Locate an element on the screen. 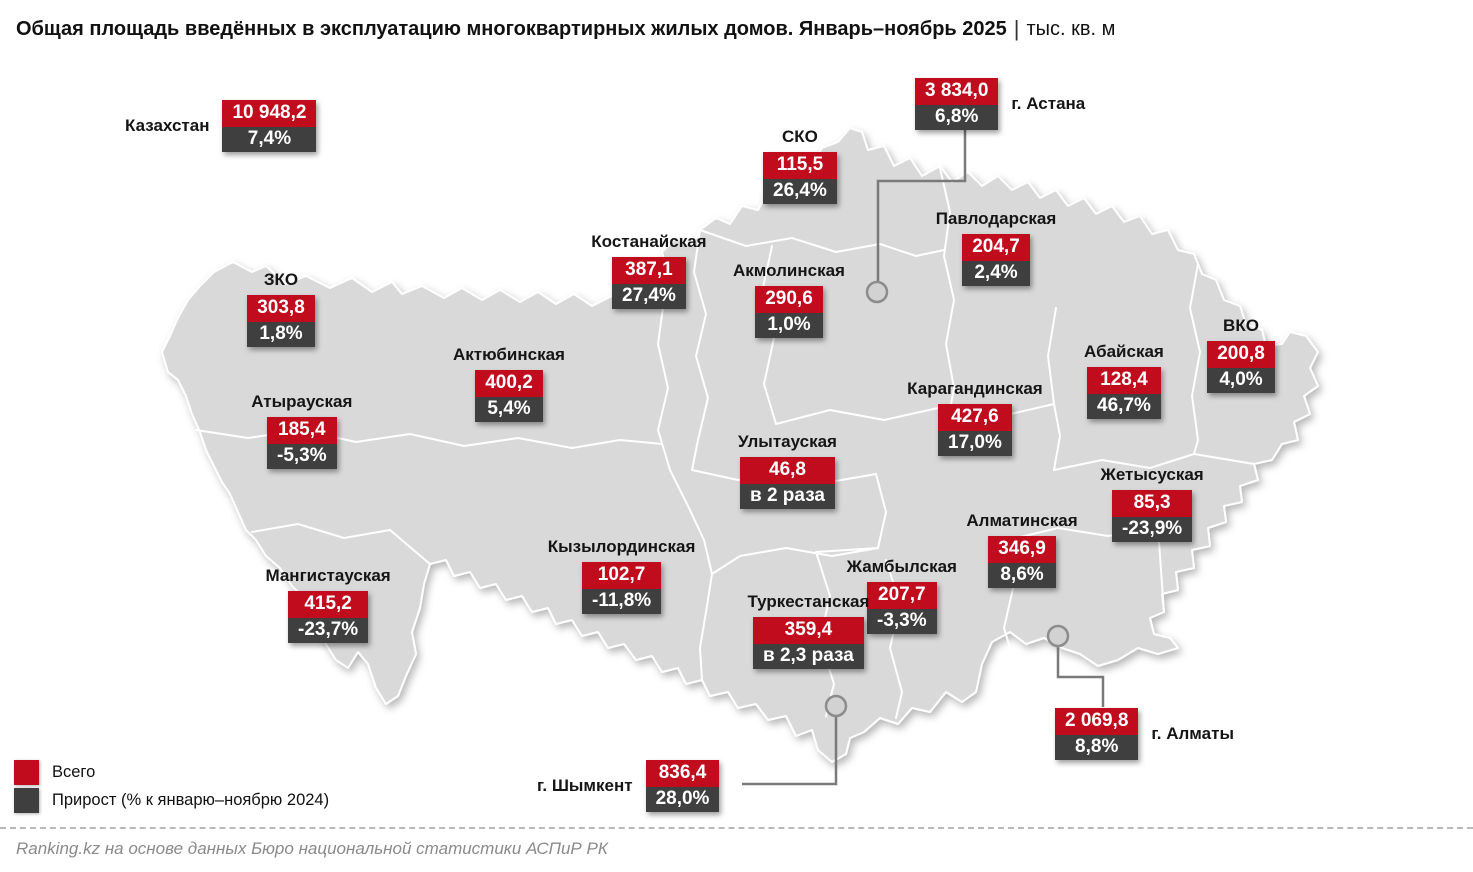  value-box: 290,6 1,0% is located at coordinates (789, 312).